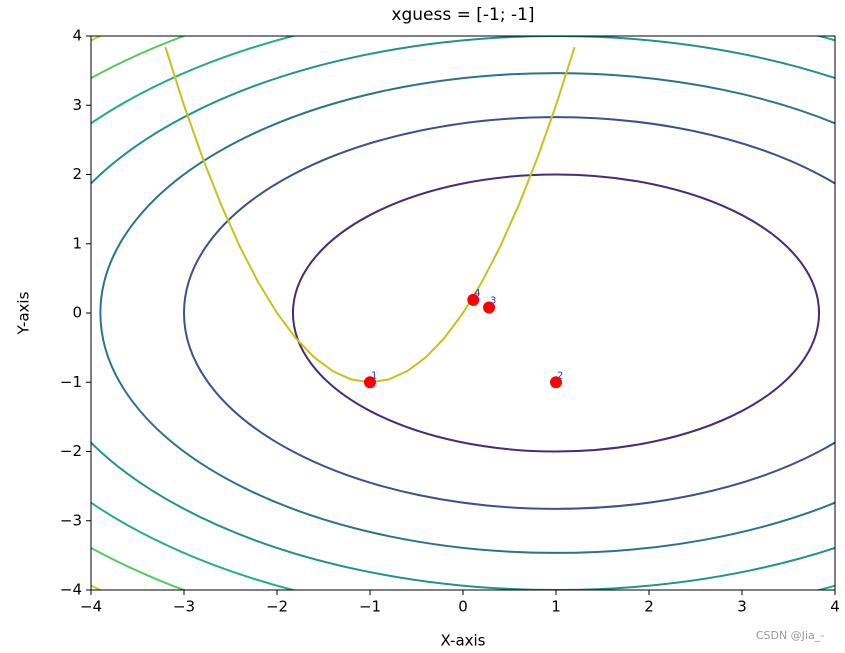 The image size is (845, 653). What do you see at coordinates (477, 293) in the screenshot?
I see `point-label: 4` at bounding box center [477, 293].